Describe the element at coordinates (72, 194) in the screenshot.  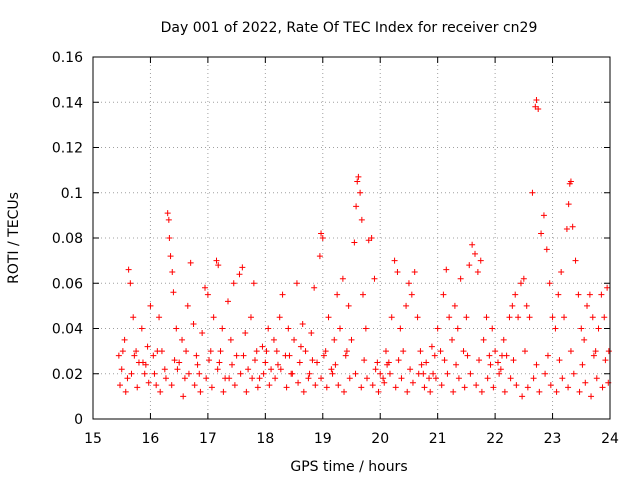
I see `y-tick-label: 0.1` at that location.